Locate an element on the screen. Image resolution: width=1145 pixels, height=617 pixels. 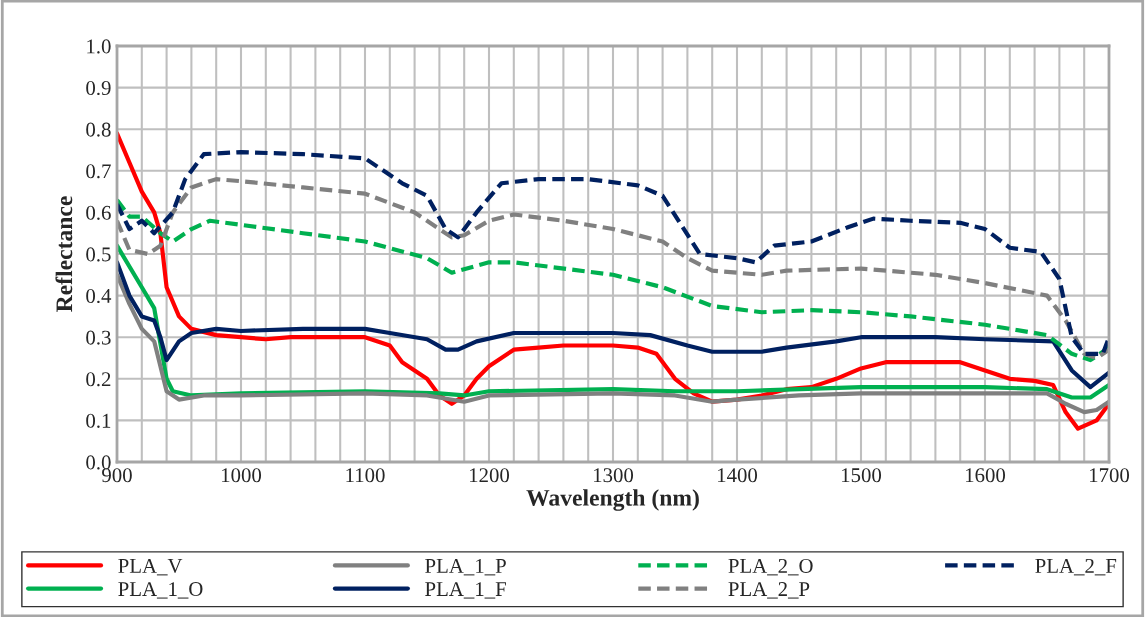
legend-label: PLA_1_O is located at coordinates (160, 590).